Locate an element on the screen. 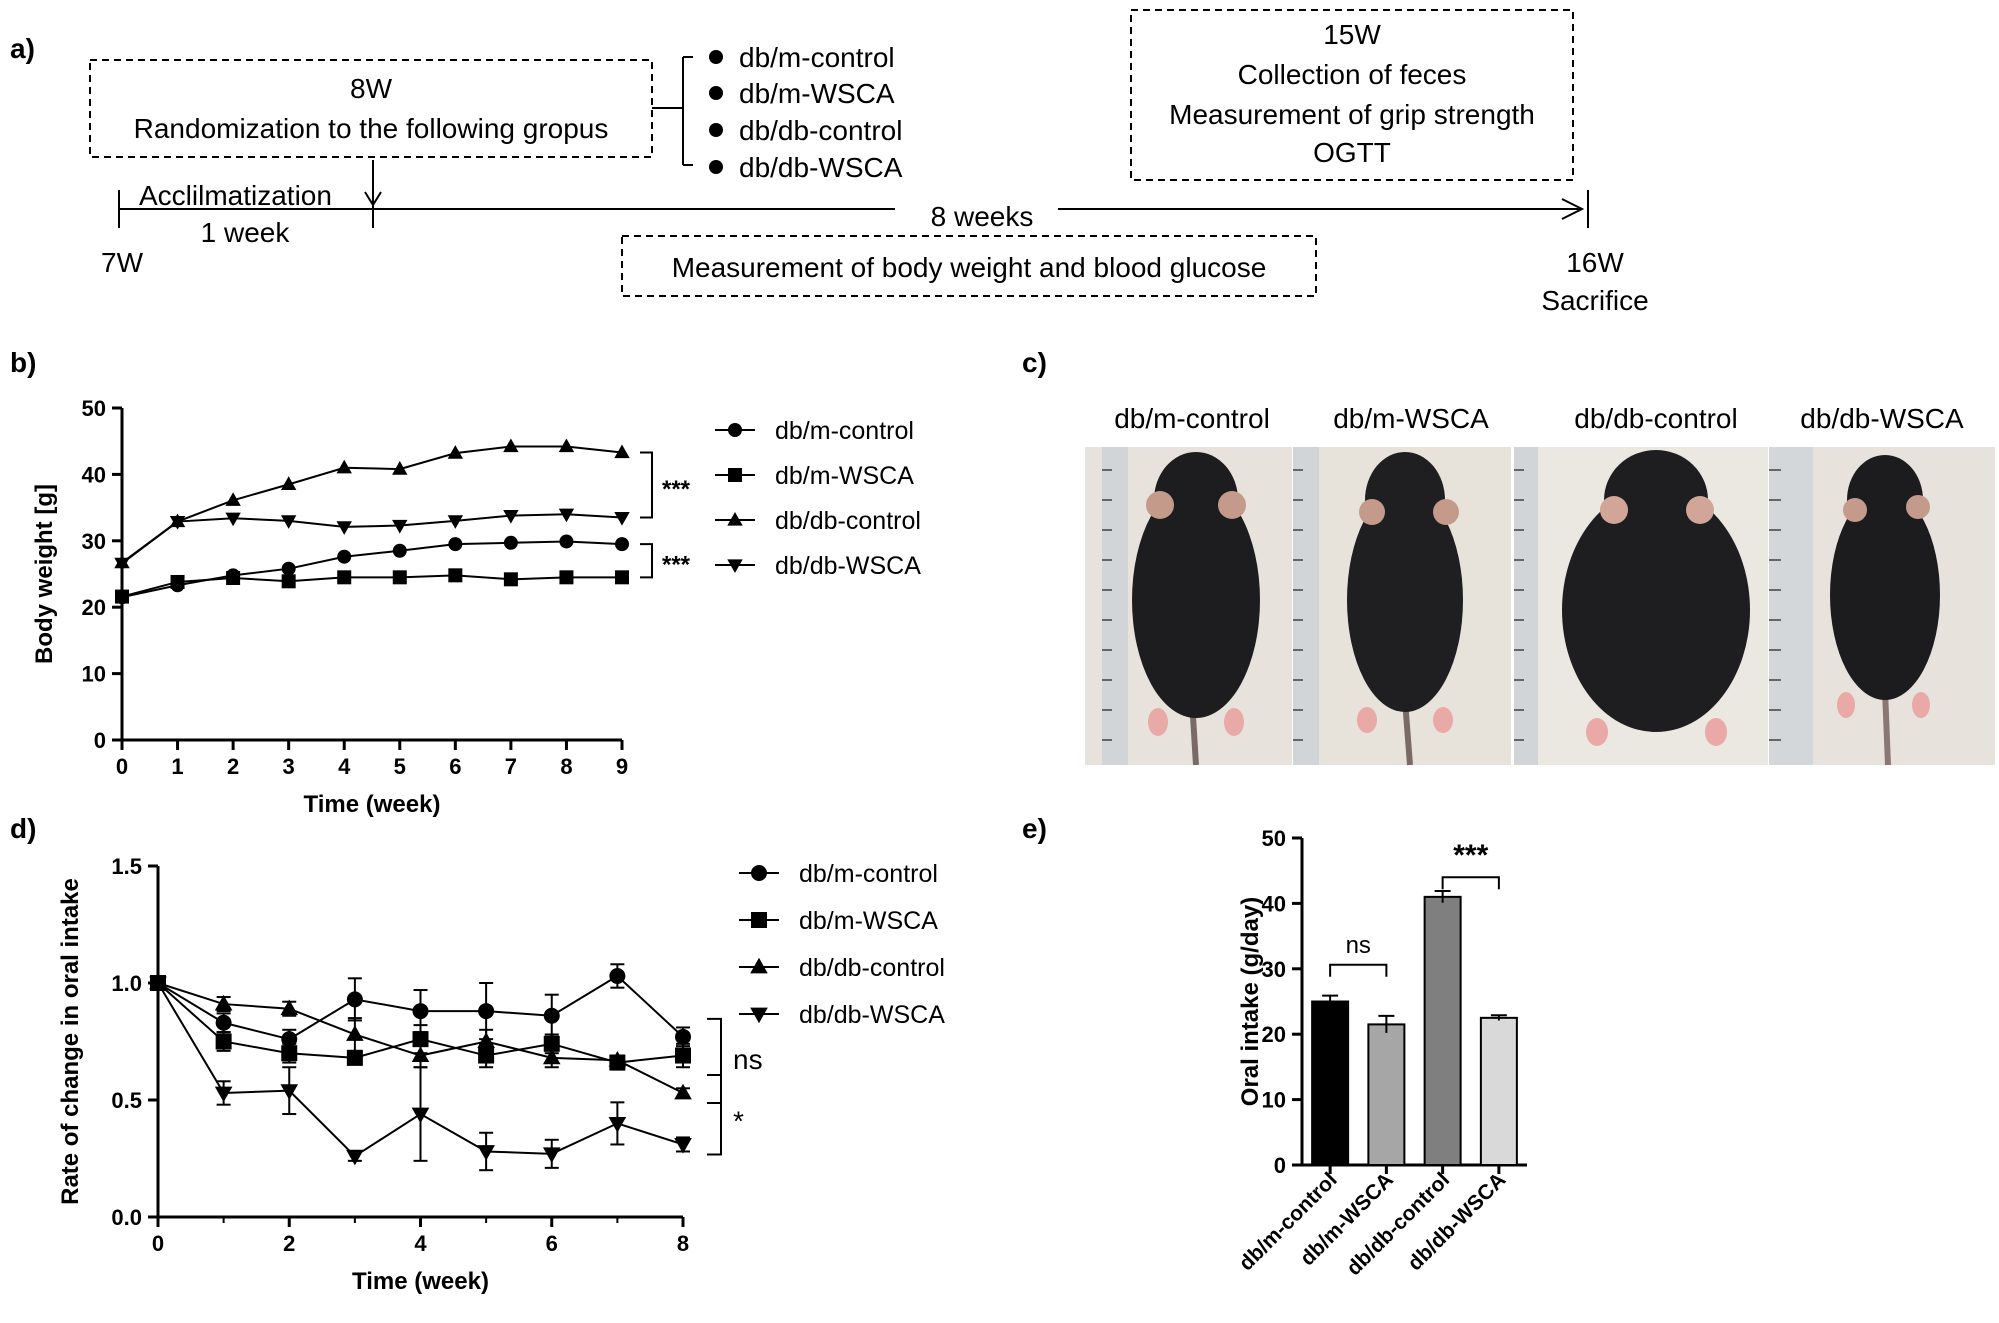 The height and width of the screenshot is (1323, 1999). start-box is located at coordinates (371, 108).